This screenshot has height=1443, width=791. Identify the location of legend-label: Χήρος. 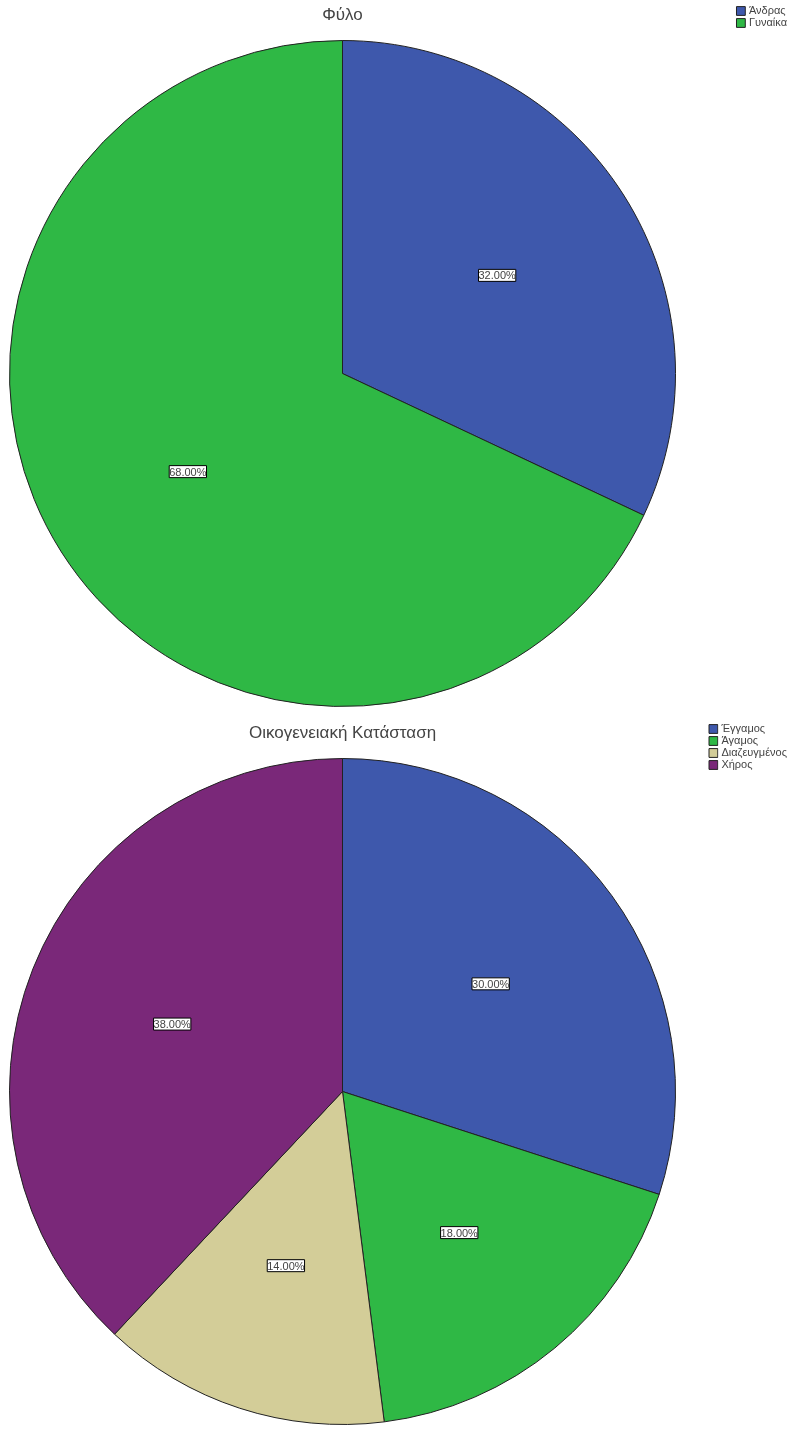
(737, 764).